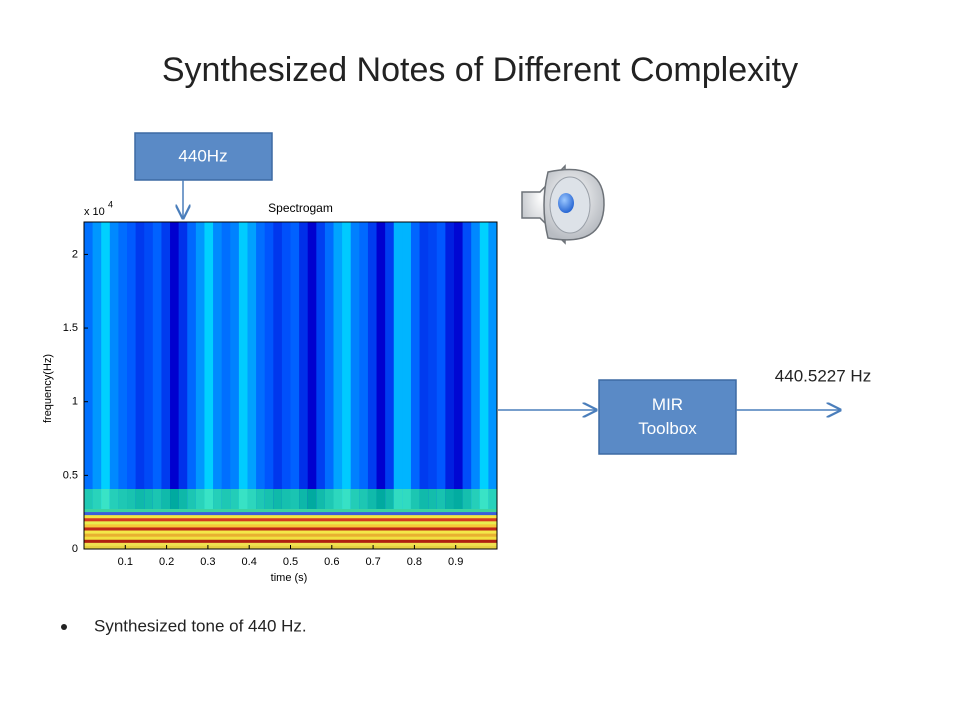  I want to click on y-tick-label: 0, so click(75, 549).